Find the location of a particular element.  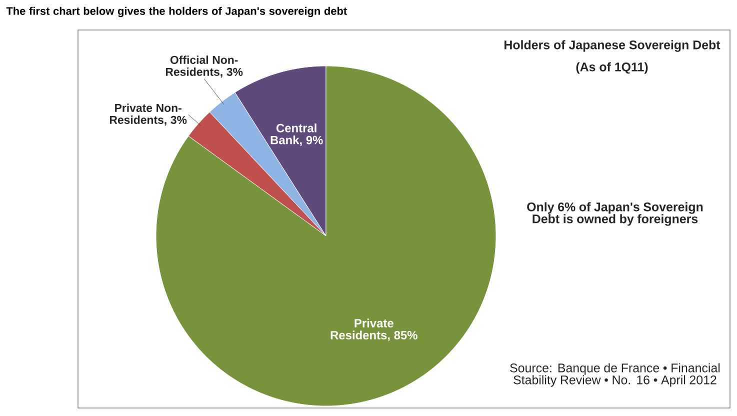

slice-label: Private Residents, 85% is located at coordinates (374, 330).